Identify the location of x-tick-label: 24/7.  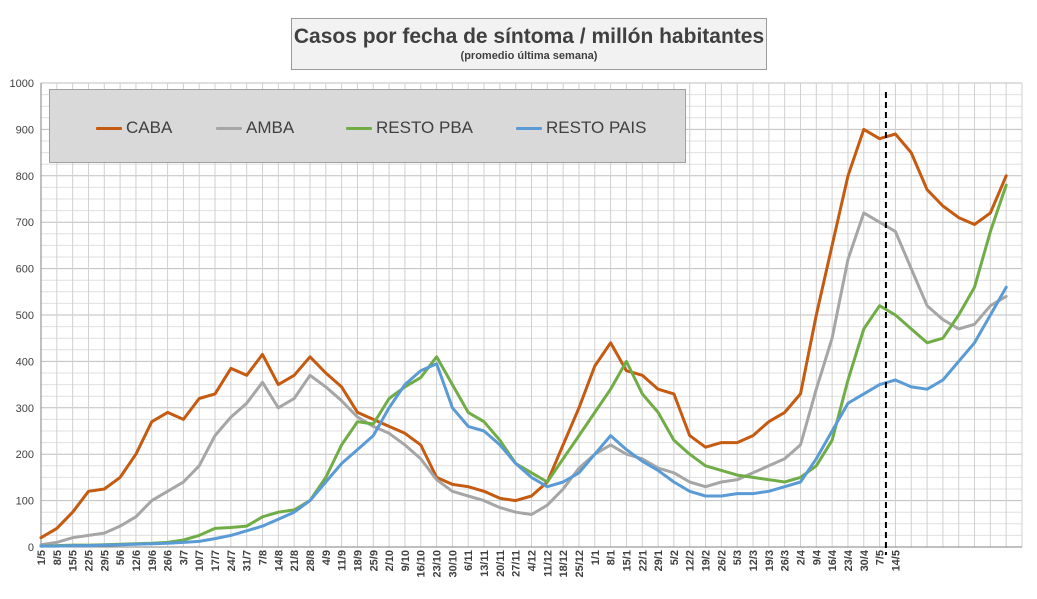
(232, 560).